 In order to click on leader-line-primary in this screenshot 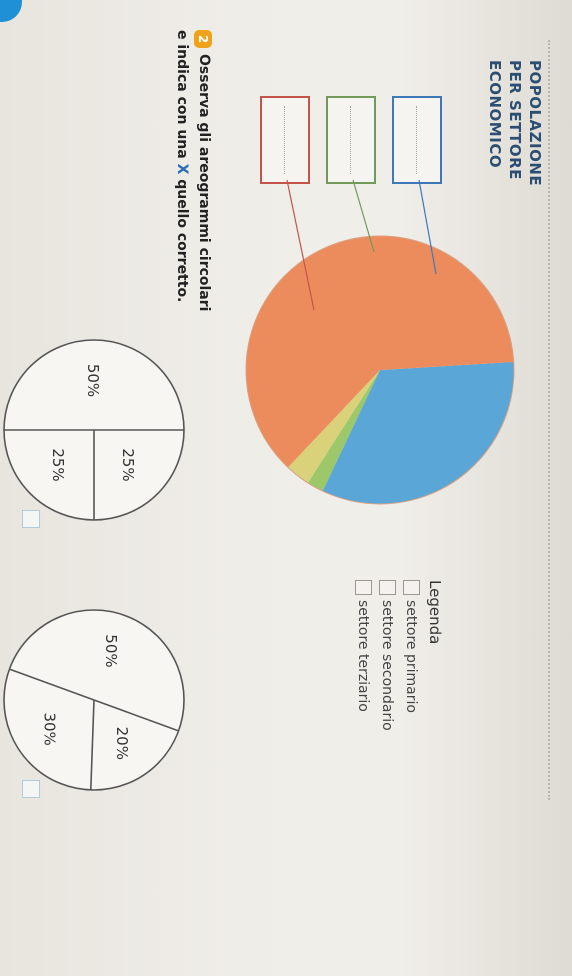, I will do `click(427, 227)`.